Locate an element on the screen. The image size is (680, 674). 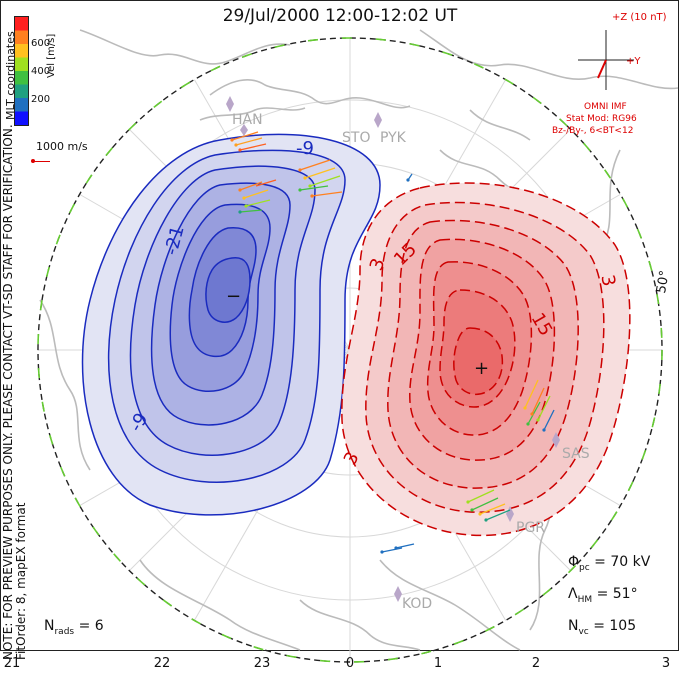
colorbar-tick-400: 400 is located at coordinates (41, 71).